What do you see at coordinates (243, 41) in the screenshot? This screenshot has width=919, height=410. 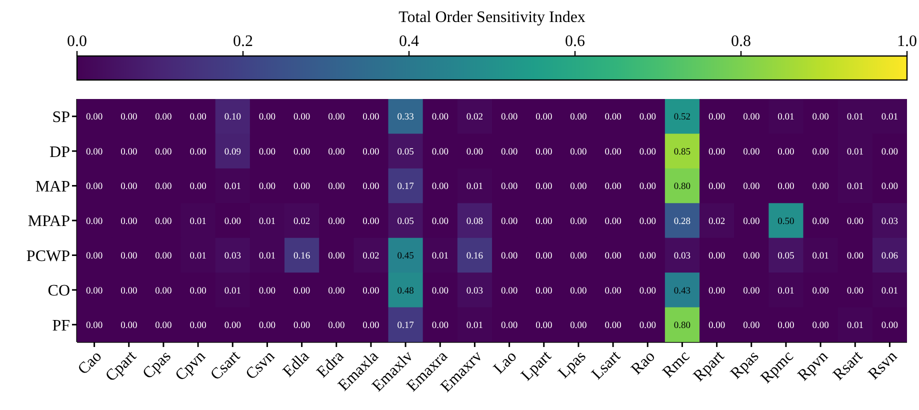 I see `color-bar-label: 0.2` at bounding box center [243, 41].